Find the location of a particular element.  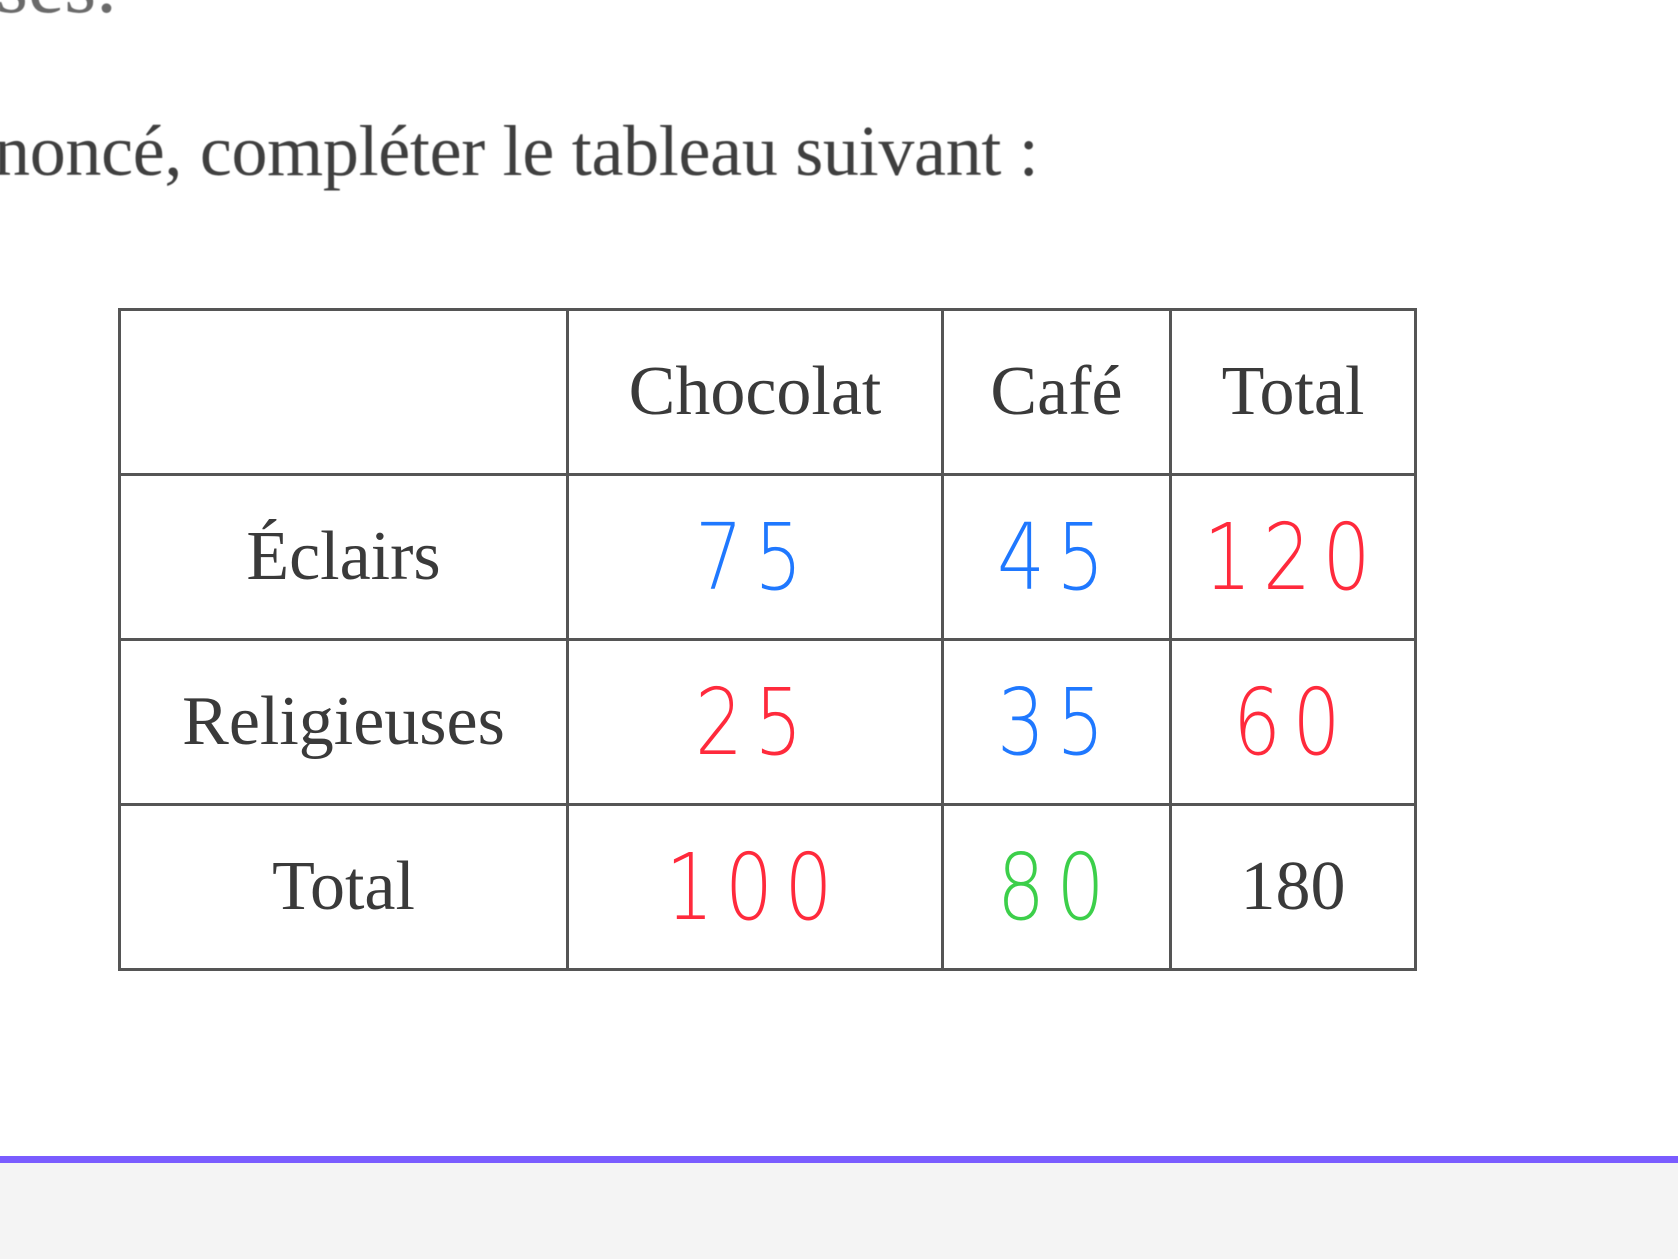

header-total: Total is located at coordinates (1293, 392).